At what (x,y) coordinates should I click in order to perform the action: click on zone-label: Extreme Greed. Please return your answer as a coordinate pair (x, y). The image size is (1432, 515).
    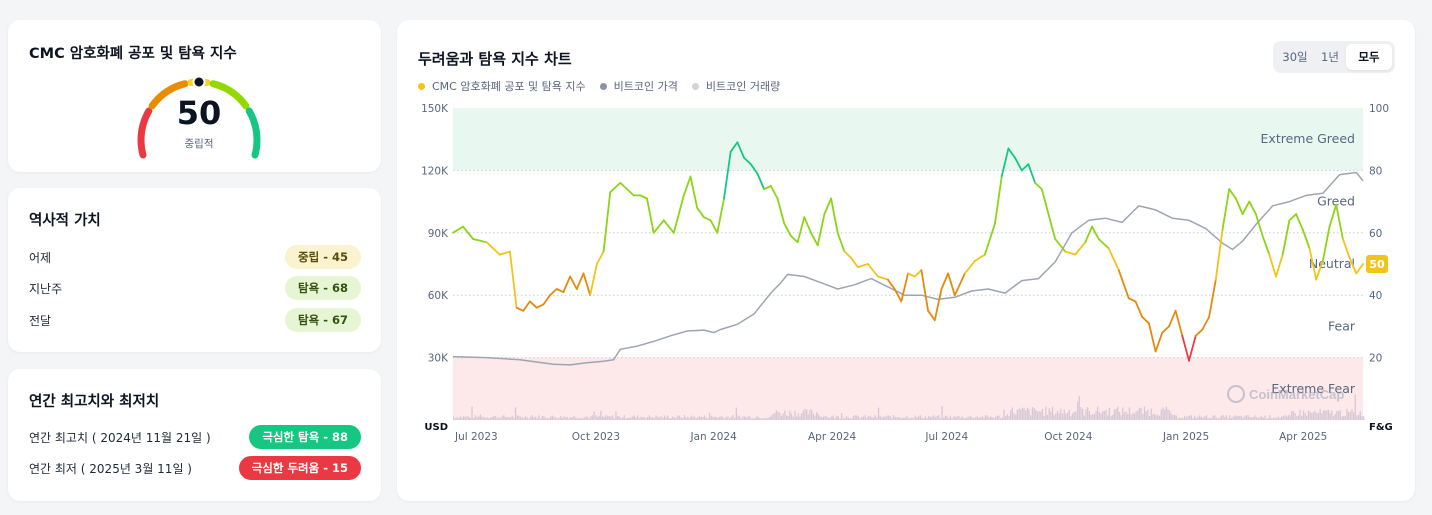
    Looking at the image, I should click on (1308, 138).